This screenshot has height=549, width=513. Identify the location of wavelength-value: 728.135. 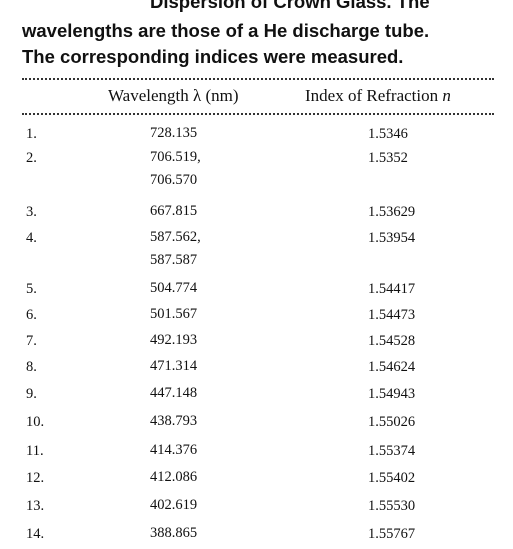
(174, 133).